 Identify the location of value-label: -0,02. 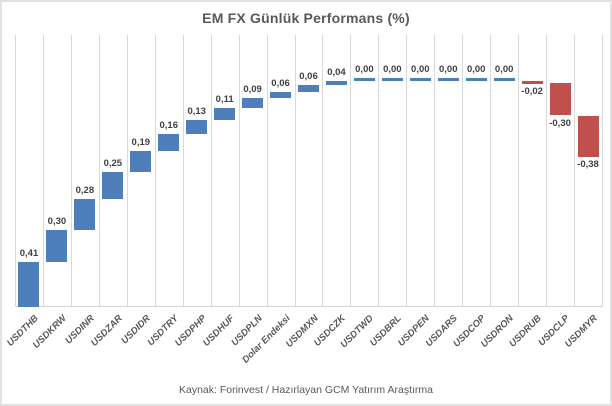
(532, 91).